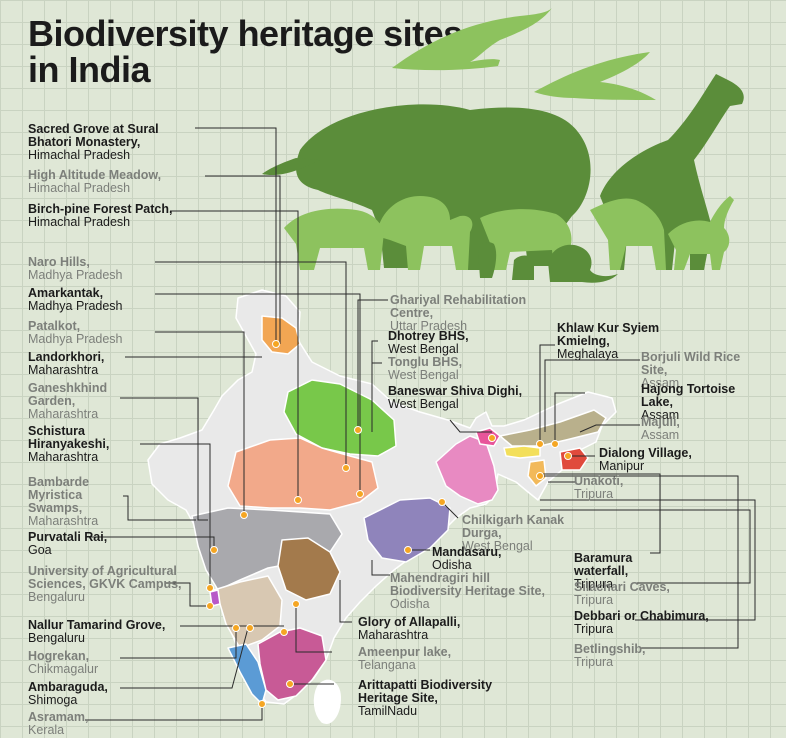  What do you see at coordinates (53, 700) in the screenshot?
I see `site-state: Shimoga` at bounding box center [53, 700].